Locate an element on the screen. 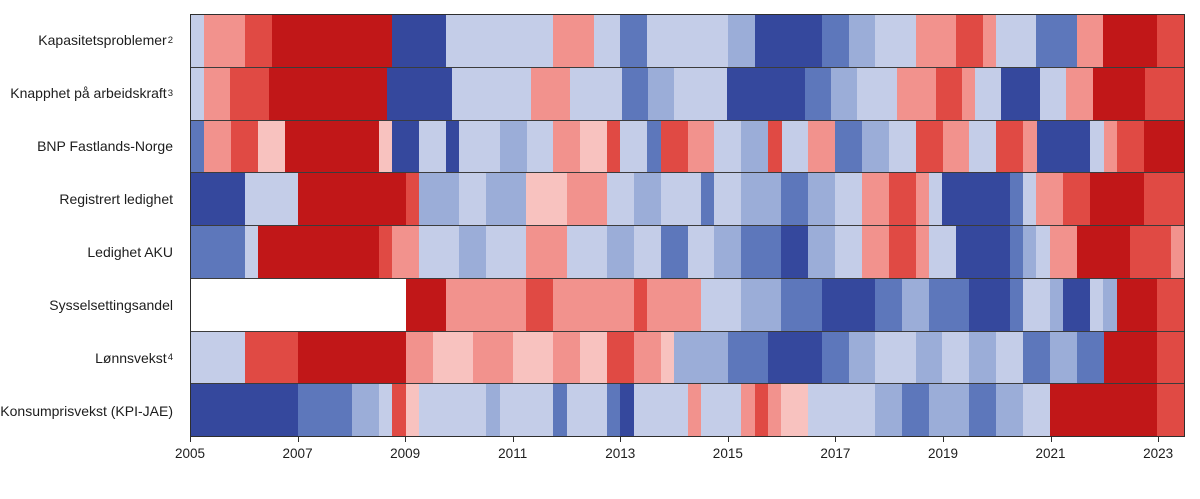 This screenshot has width=1200, height=499. x-tick-label: 2007 is located at coordinates (297, 453).